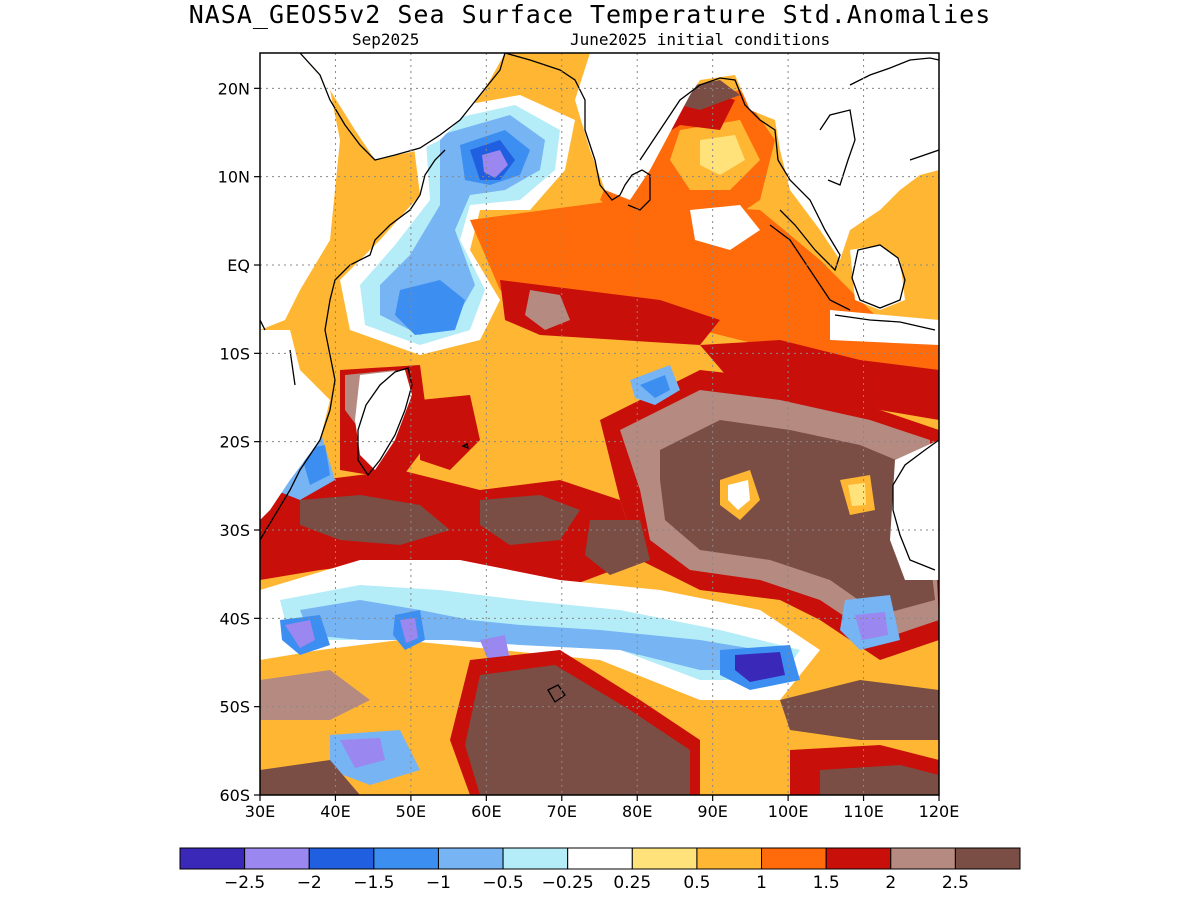 The width and height of the screenshot is (1200, 900). What do you see at coordinates (234, 795) in the screenshot?
I see `lat-tick-label: 60S` at bounding box center [234, 795].